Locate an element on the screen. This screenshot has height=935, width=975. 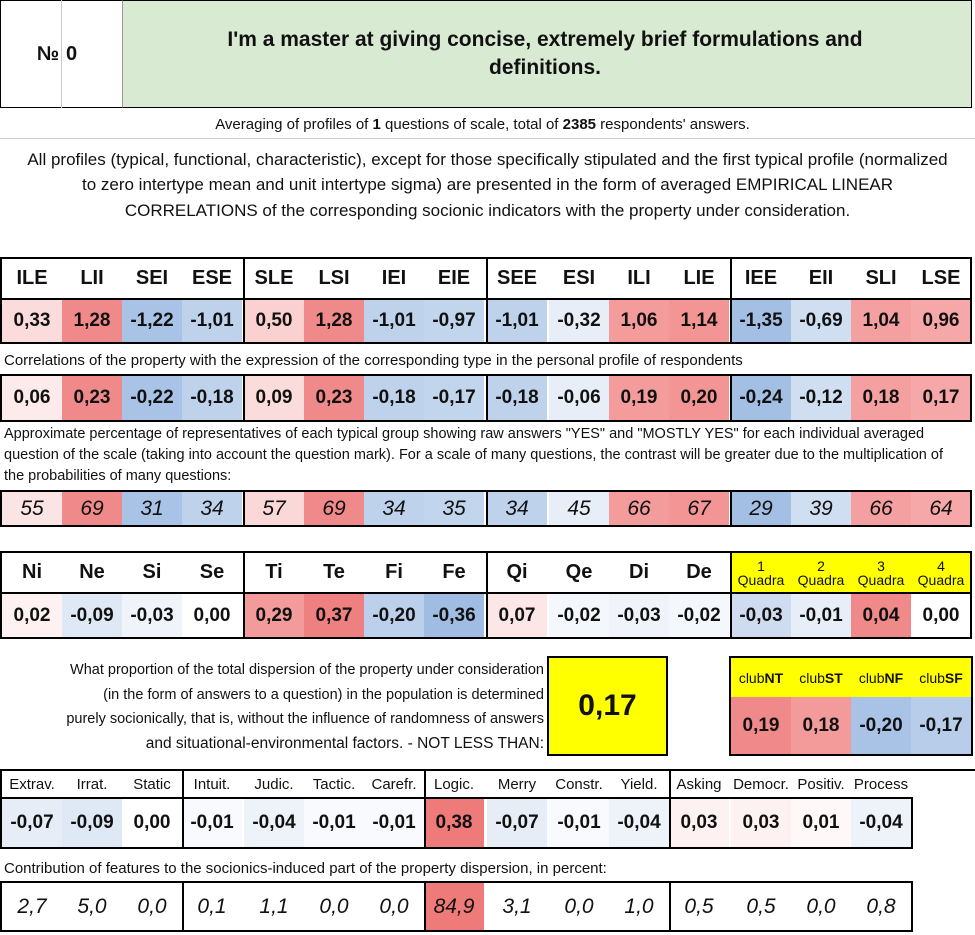
trait-value: 0,38 is located at coordinates (454, 823).